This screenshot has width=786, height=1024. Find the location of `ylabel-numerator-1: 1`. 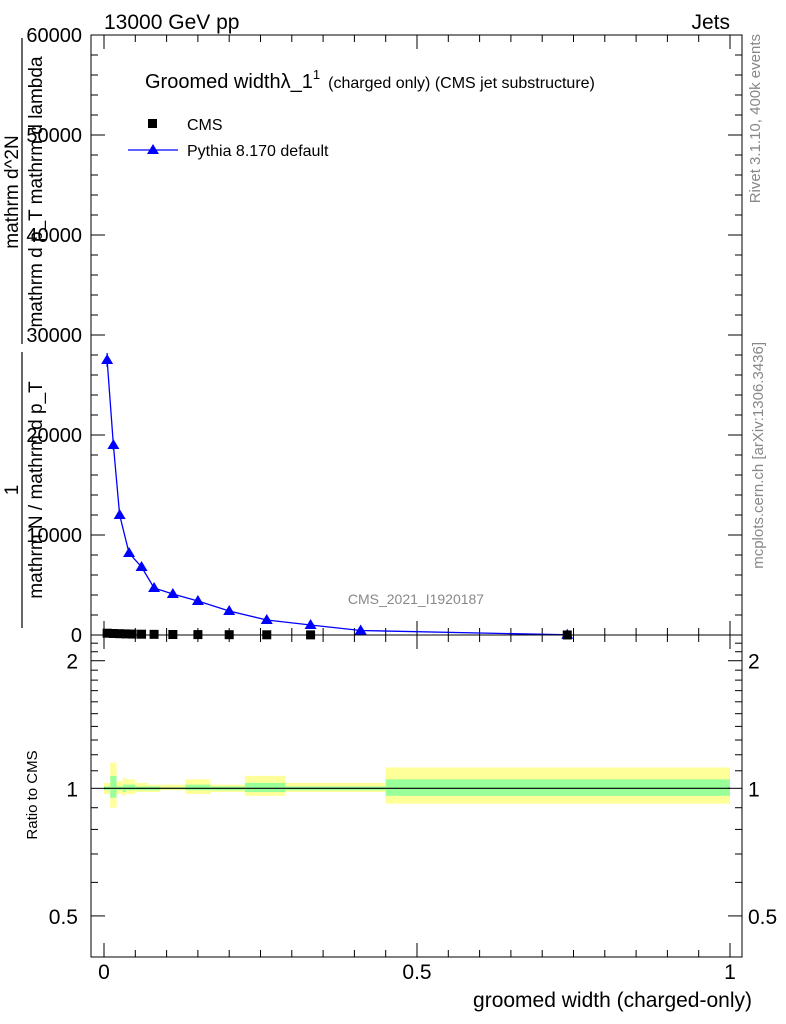

ylabel-numerator-1: 1 is located at coordinates (12, 490).